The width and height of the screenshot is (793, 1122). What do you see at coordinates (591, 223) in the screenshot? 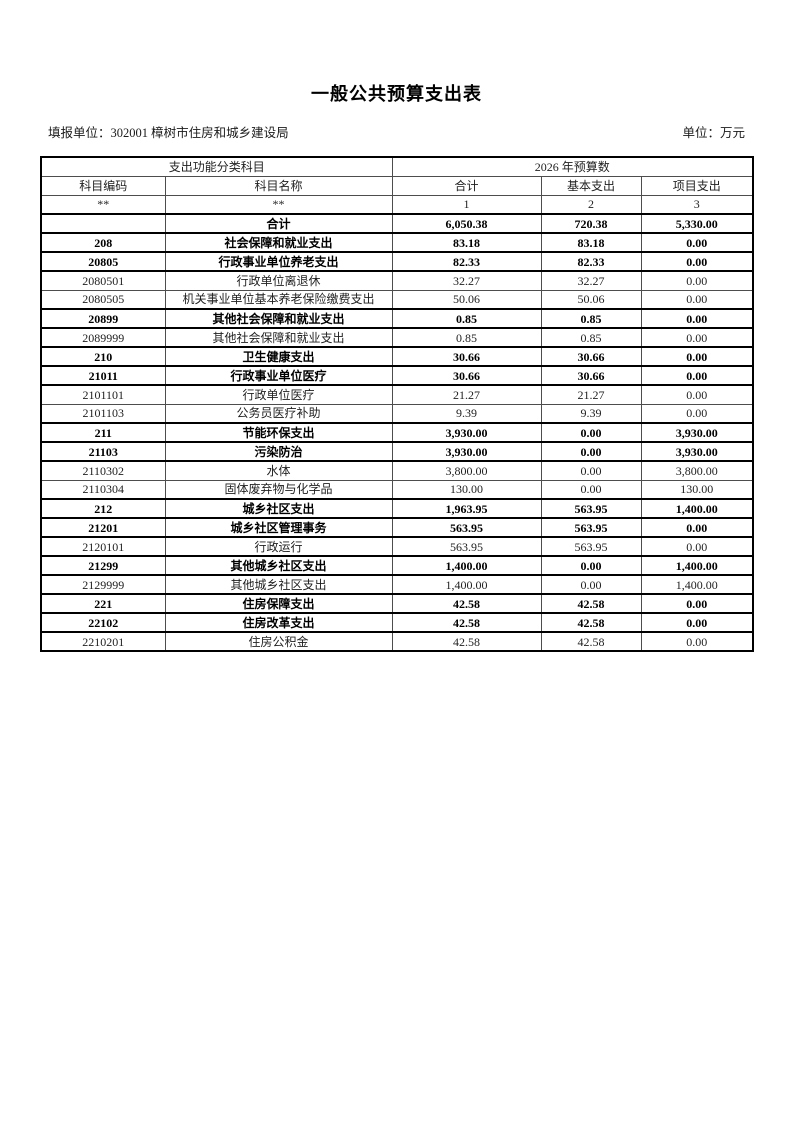
I see `cell-basic-expenditure: 720.38` at bounding box center [591, 223].